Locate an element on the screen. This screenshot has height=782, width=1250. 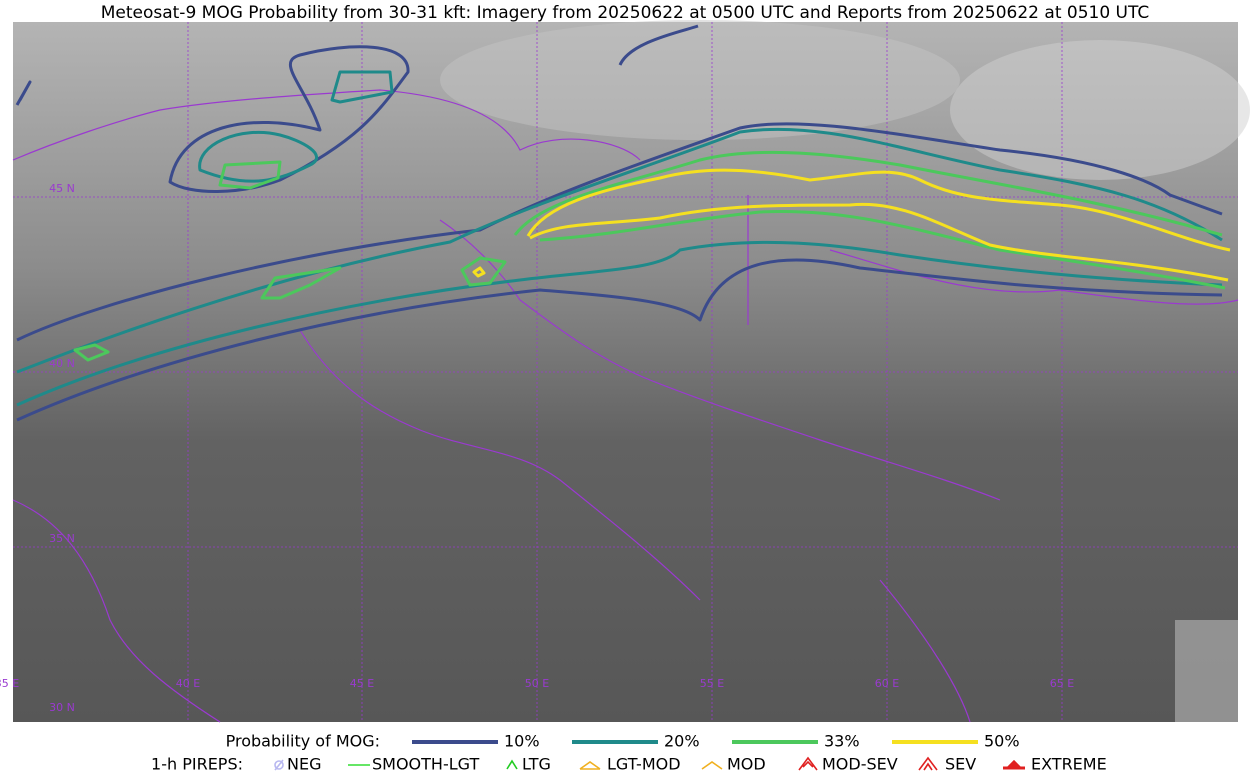
lat-label: 45 N is located at coordinates (62, 188).